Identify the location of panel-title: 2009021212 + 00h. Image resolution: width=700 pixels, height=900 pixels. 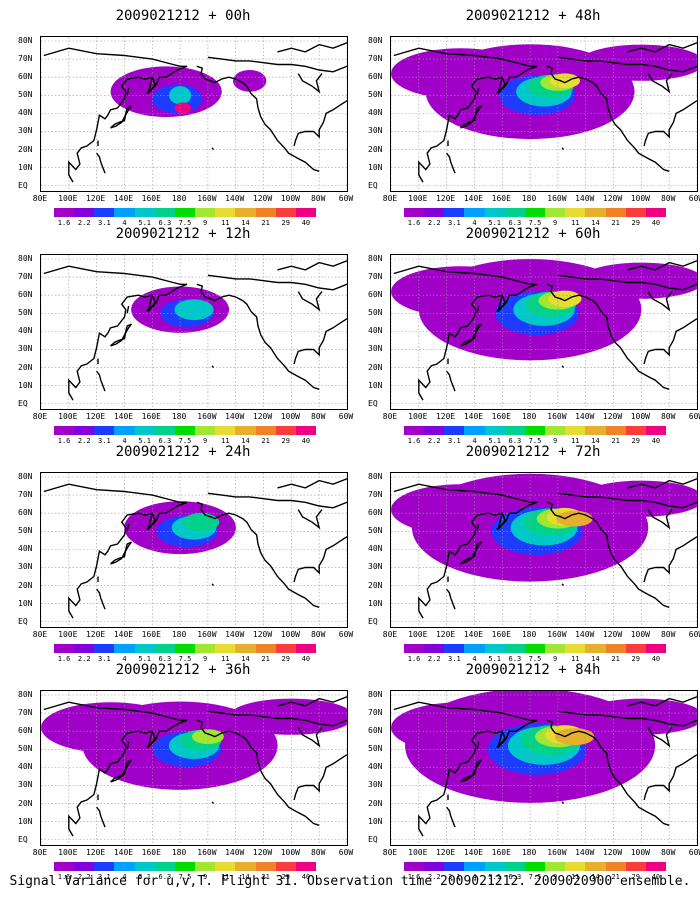
(183, 16).